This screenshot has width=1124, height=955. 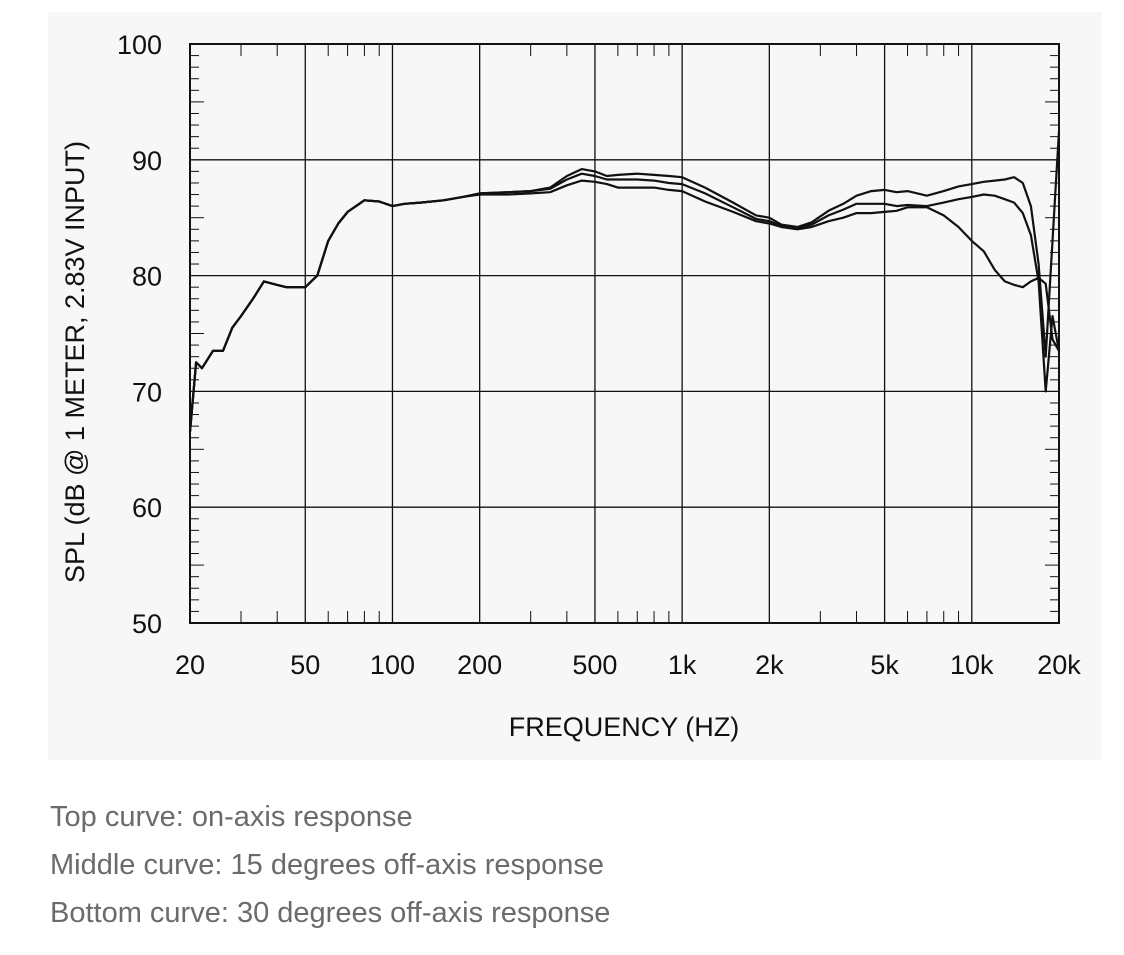 What do you see at coordinates (305, 665) in the screenshot?
I see `x-tick-label: 50` at bounding box center [305, 665].